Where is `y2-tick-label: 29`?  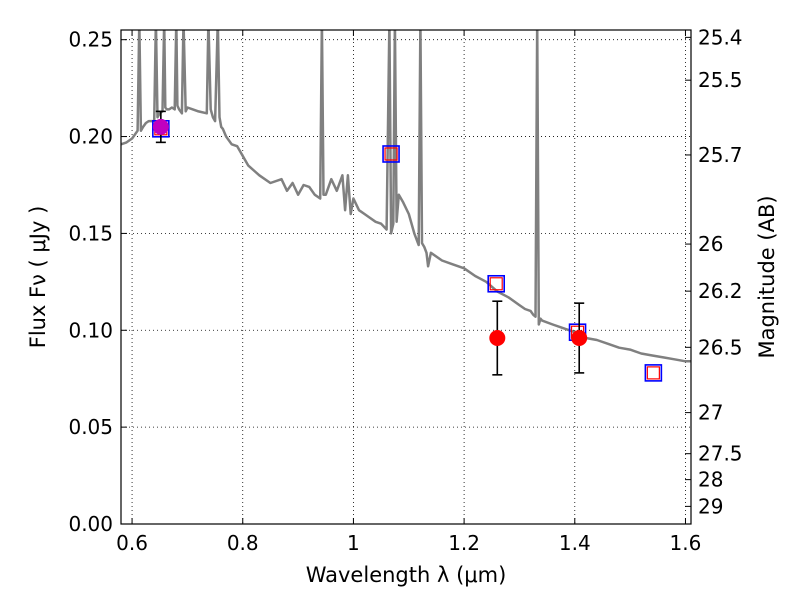
y2-tick-label: 29 is located at coordinates (710, 506).